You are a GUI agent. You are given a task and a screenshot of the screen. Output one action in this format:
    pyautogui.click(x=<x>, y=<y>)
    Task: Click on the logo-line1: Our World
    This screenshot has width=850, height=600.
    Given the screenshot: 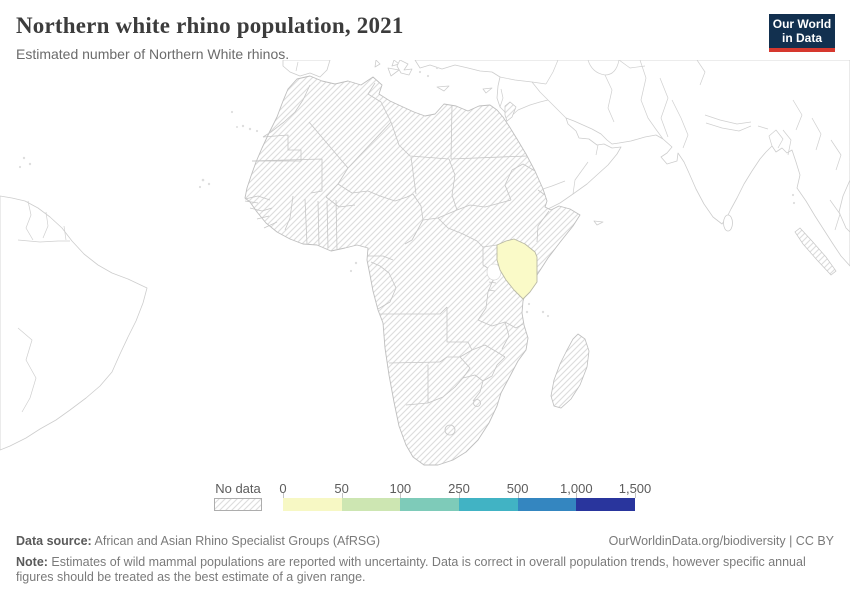 What is the action you would take?
    pyautogui.click(x=802, y=24)
    